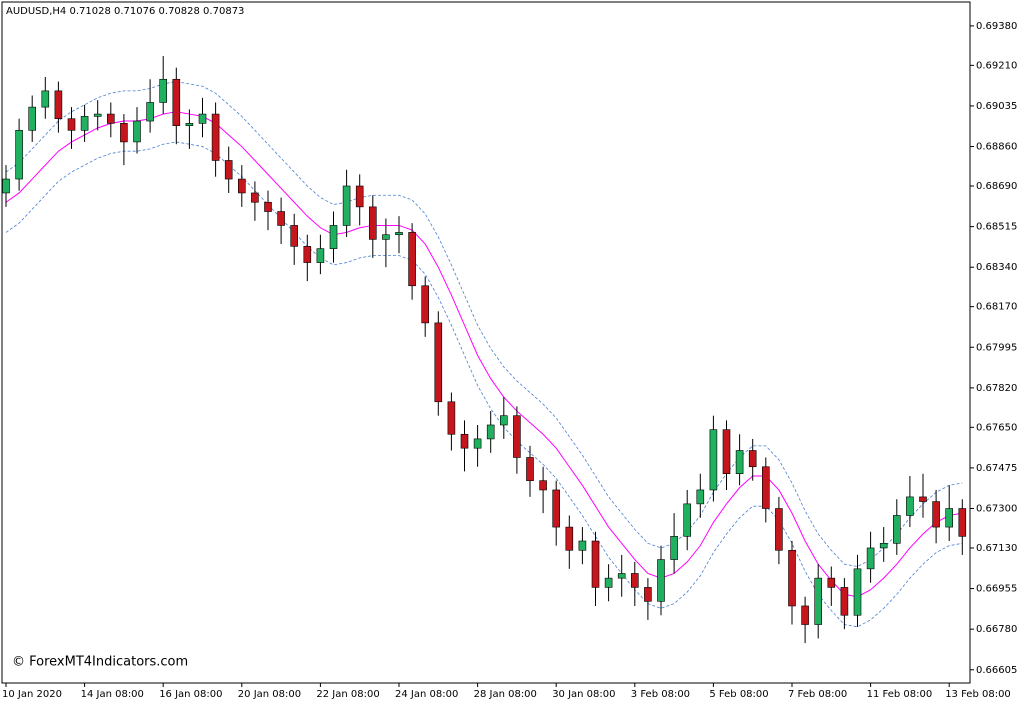 This screenshot has width=1024, height=705. I want to click on x-tick-label: 24 Jan 08:00, so click(426, 694).